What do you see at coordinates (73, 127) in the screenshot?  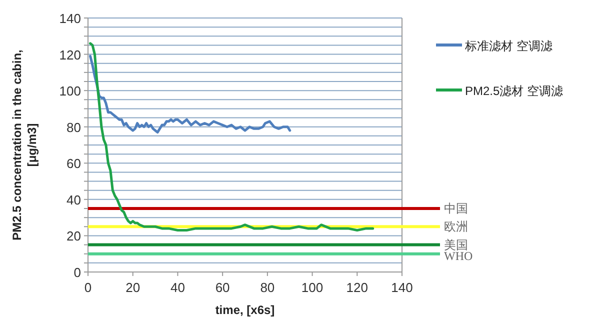 I see `y-tick-label: 80` at bounding box center [73, 127].